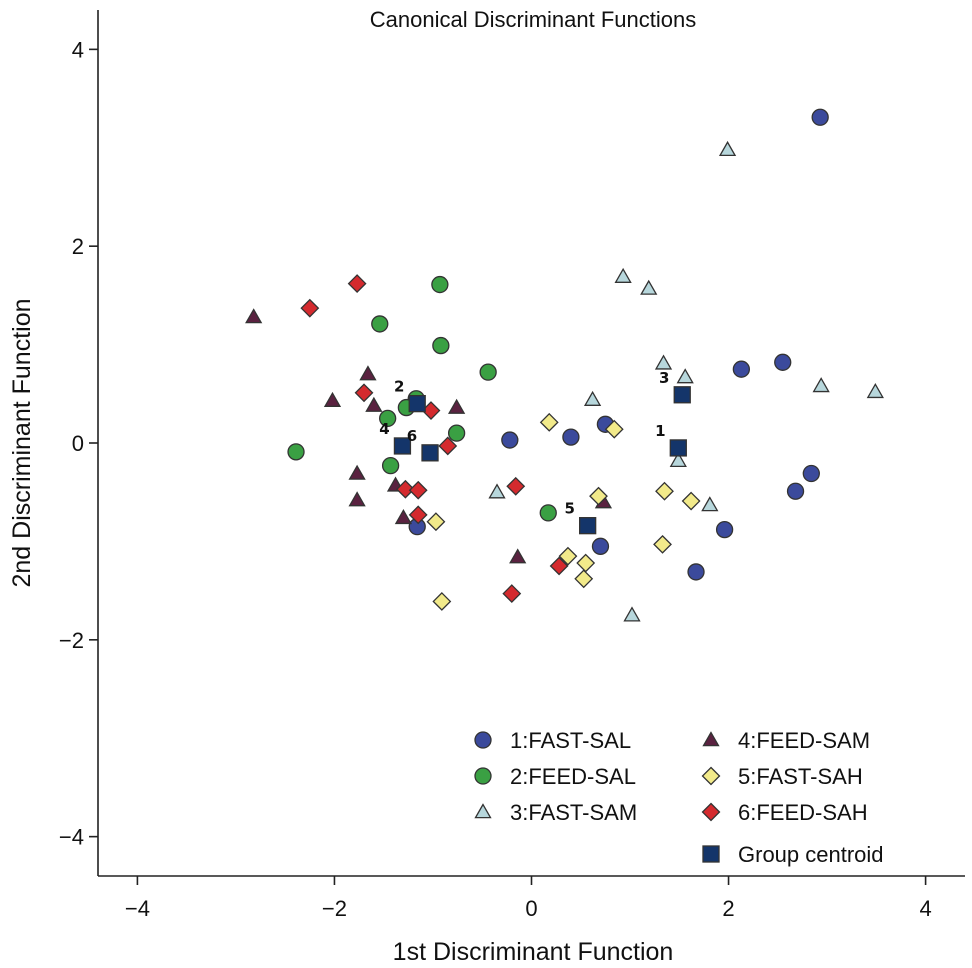  Describe the element at coordinates (535, 452) in the screenshot. I see `group-centroids: 1 2 3 4 5 6` at that location.